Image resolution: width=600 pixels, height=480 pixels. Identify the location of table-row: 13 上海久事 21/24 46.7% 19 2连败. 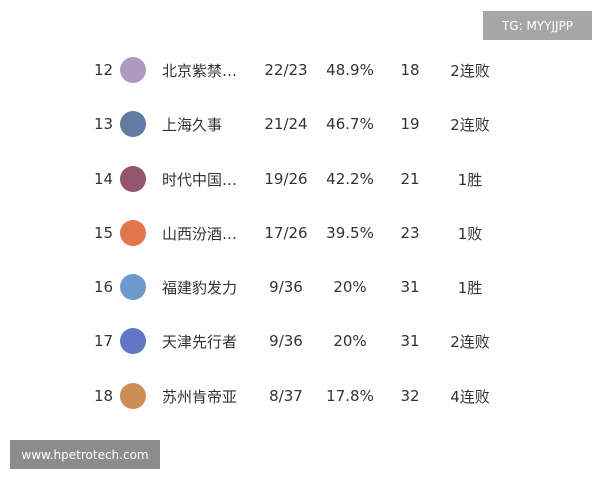
(300, 124).